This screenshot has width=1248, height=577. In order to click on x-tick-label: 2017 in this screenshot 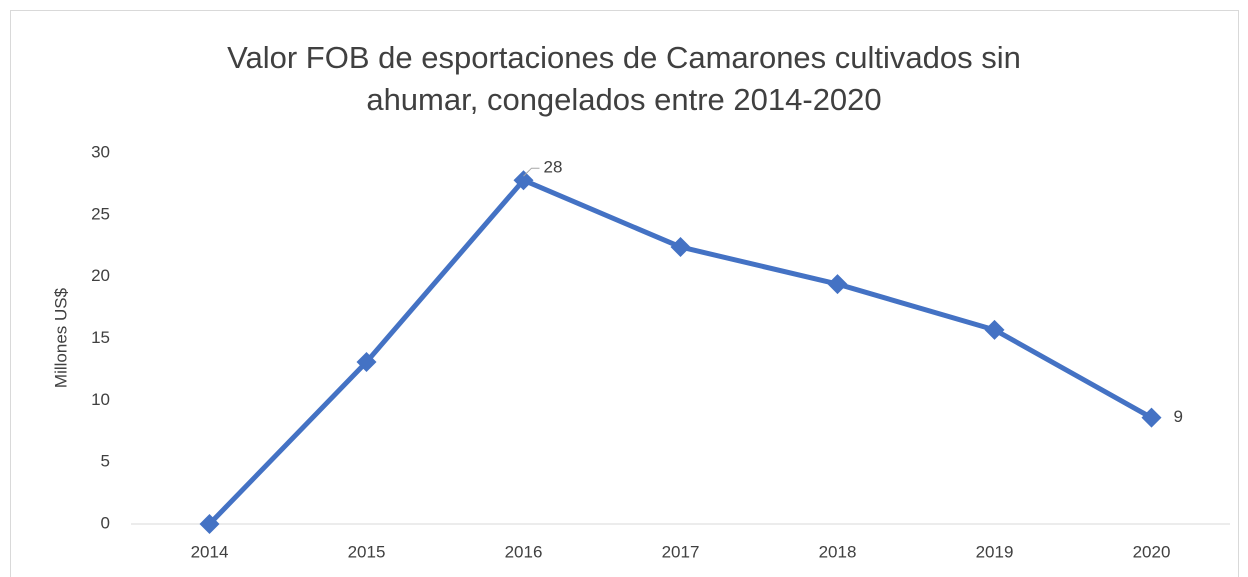, I will do `click(681, 551)`.